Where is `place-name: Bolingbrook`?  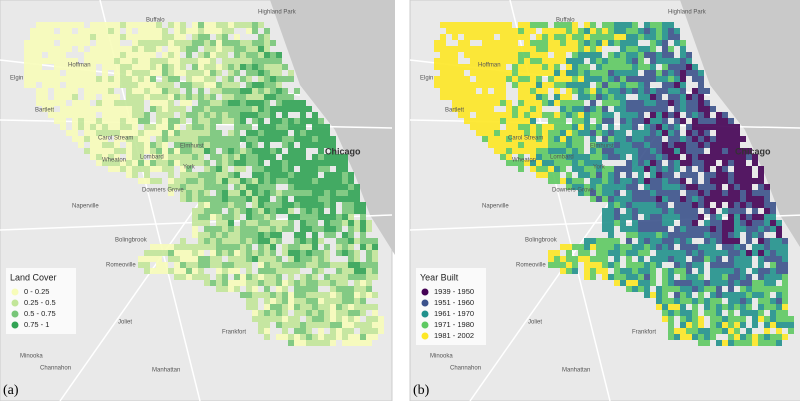
place-name: Bolingbrook is located at coordinates (131, 241).